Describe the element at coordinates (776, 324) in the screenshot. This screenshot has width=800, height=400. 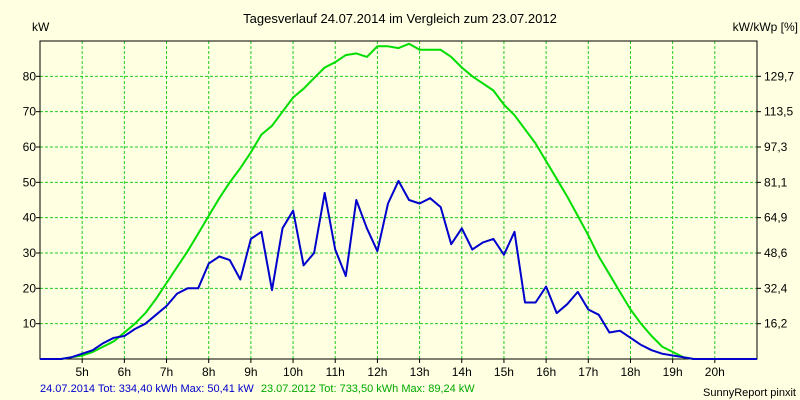
I see `y-tick-label-right: 16,2` at that location.